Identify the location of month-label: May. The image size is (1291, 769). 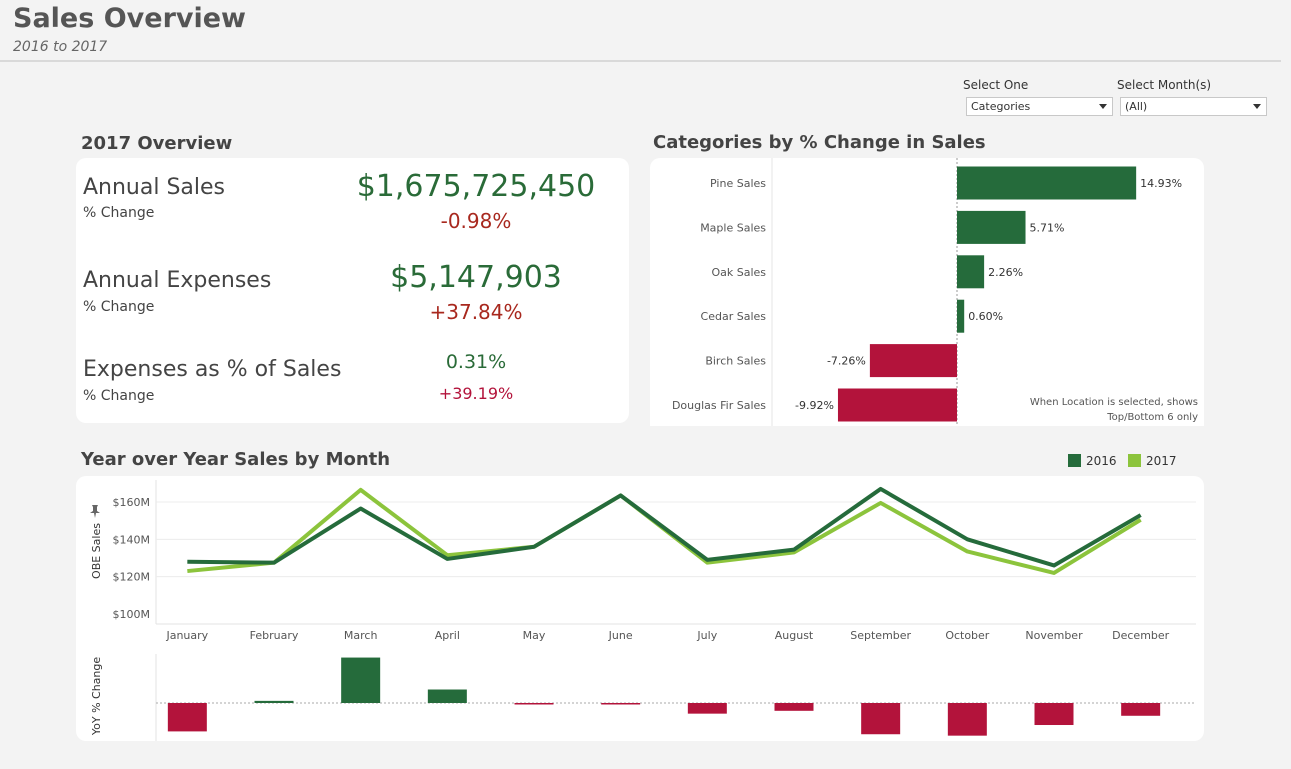
(534, 635).